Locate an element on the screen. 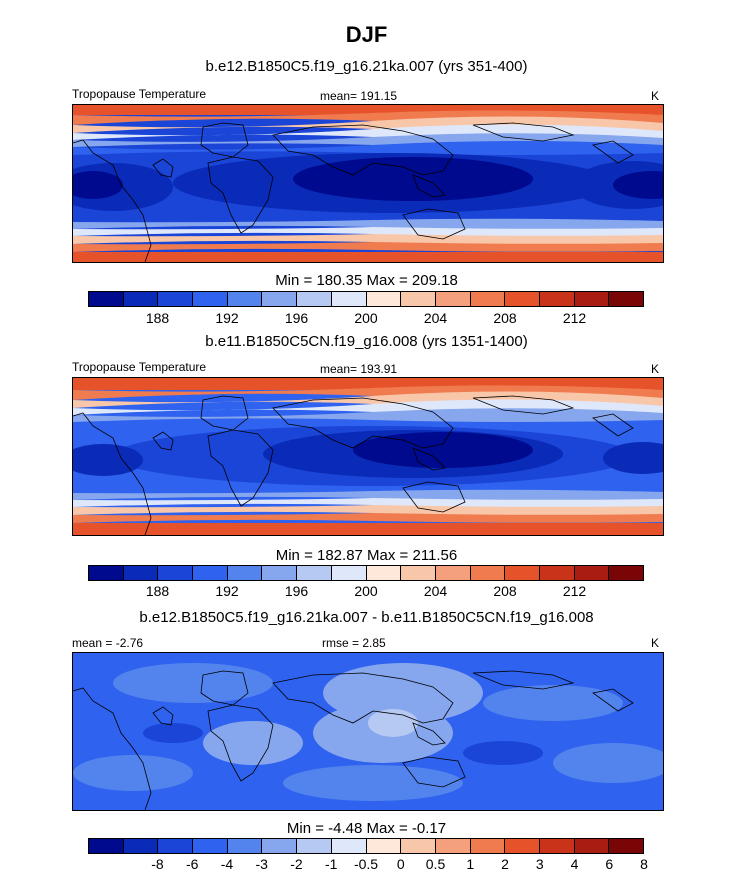  panel-3-units-label: K is located at coordinates (655, 643).